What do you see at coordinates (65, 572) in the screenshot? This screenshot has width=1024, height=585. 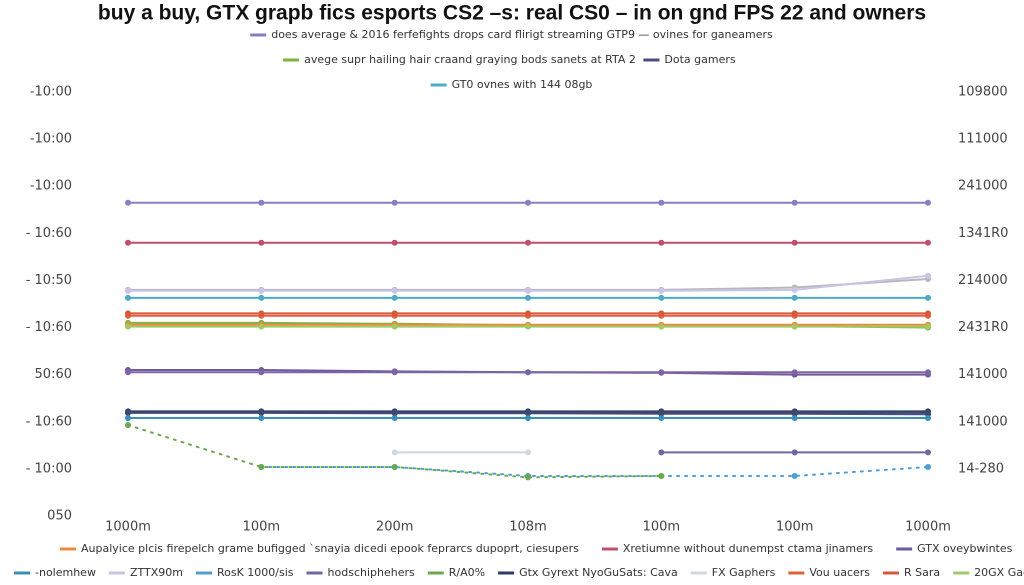 I see `legend-label: -nolemhew` at bounding box center [65, 572].